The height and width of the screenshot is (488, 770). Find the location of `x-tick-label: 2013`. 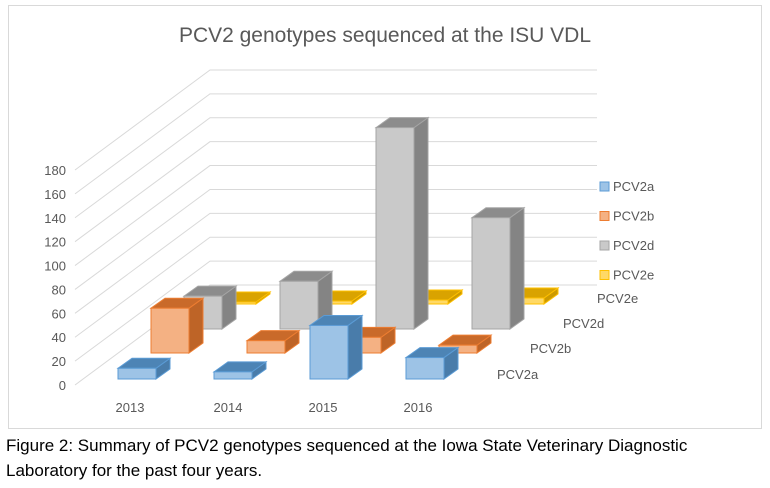

x-tick-label: 2013 is located at coordinates (130, 407).